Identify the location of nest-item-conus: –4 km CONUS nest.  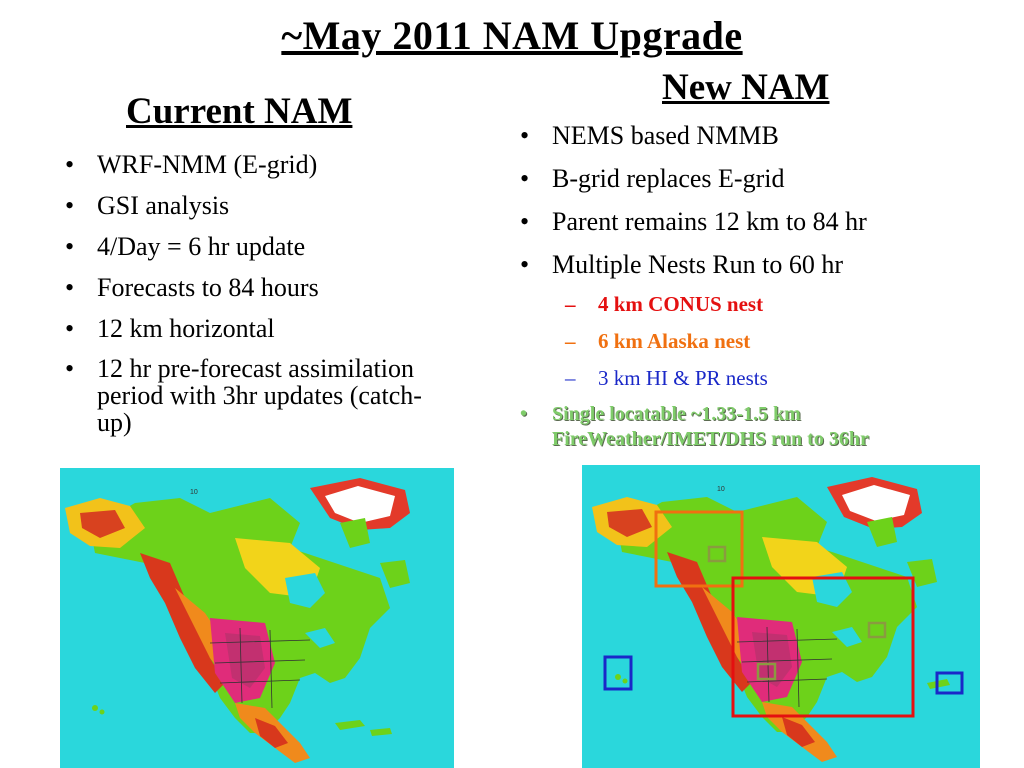
(664, 304).